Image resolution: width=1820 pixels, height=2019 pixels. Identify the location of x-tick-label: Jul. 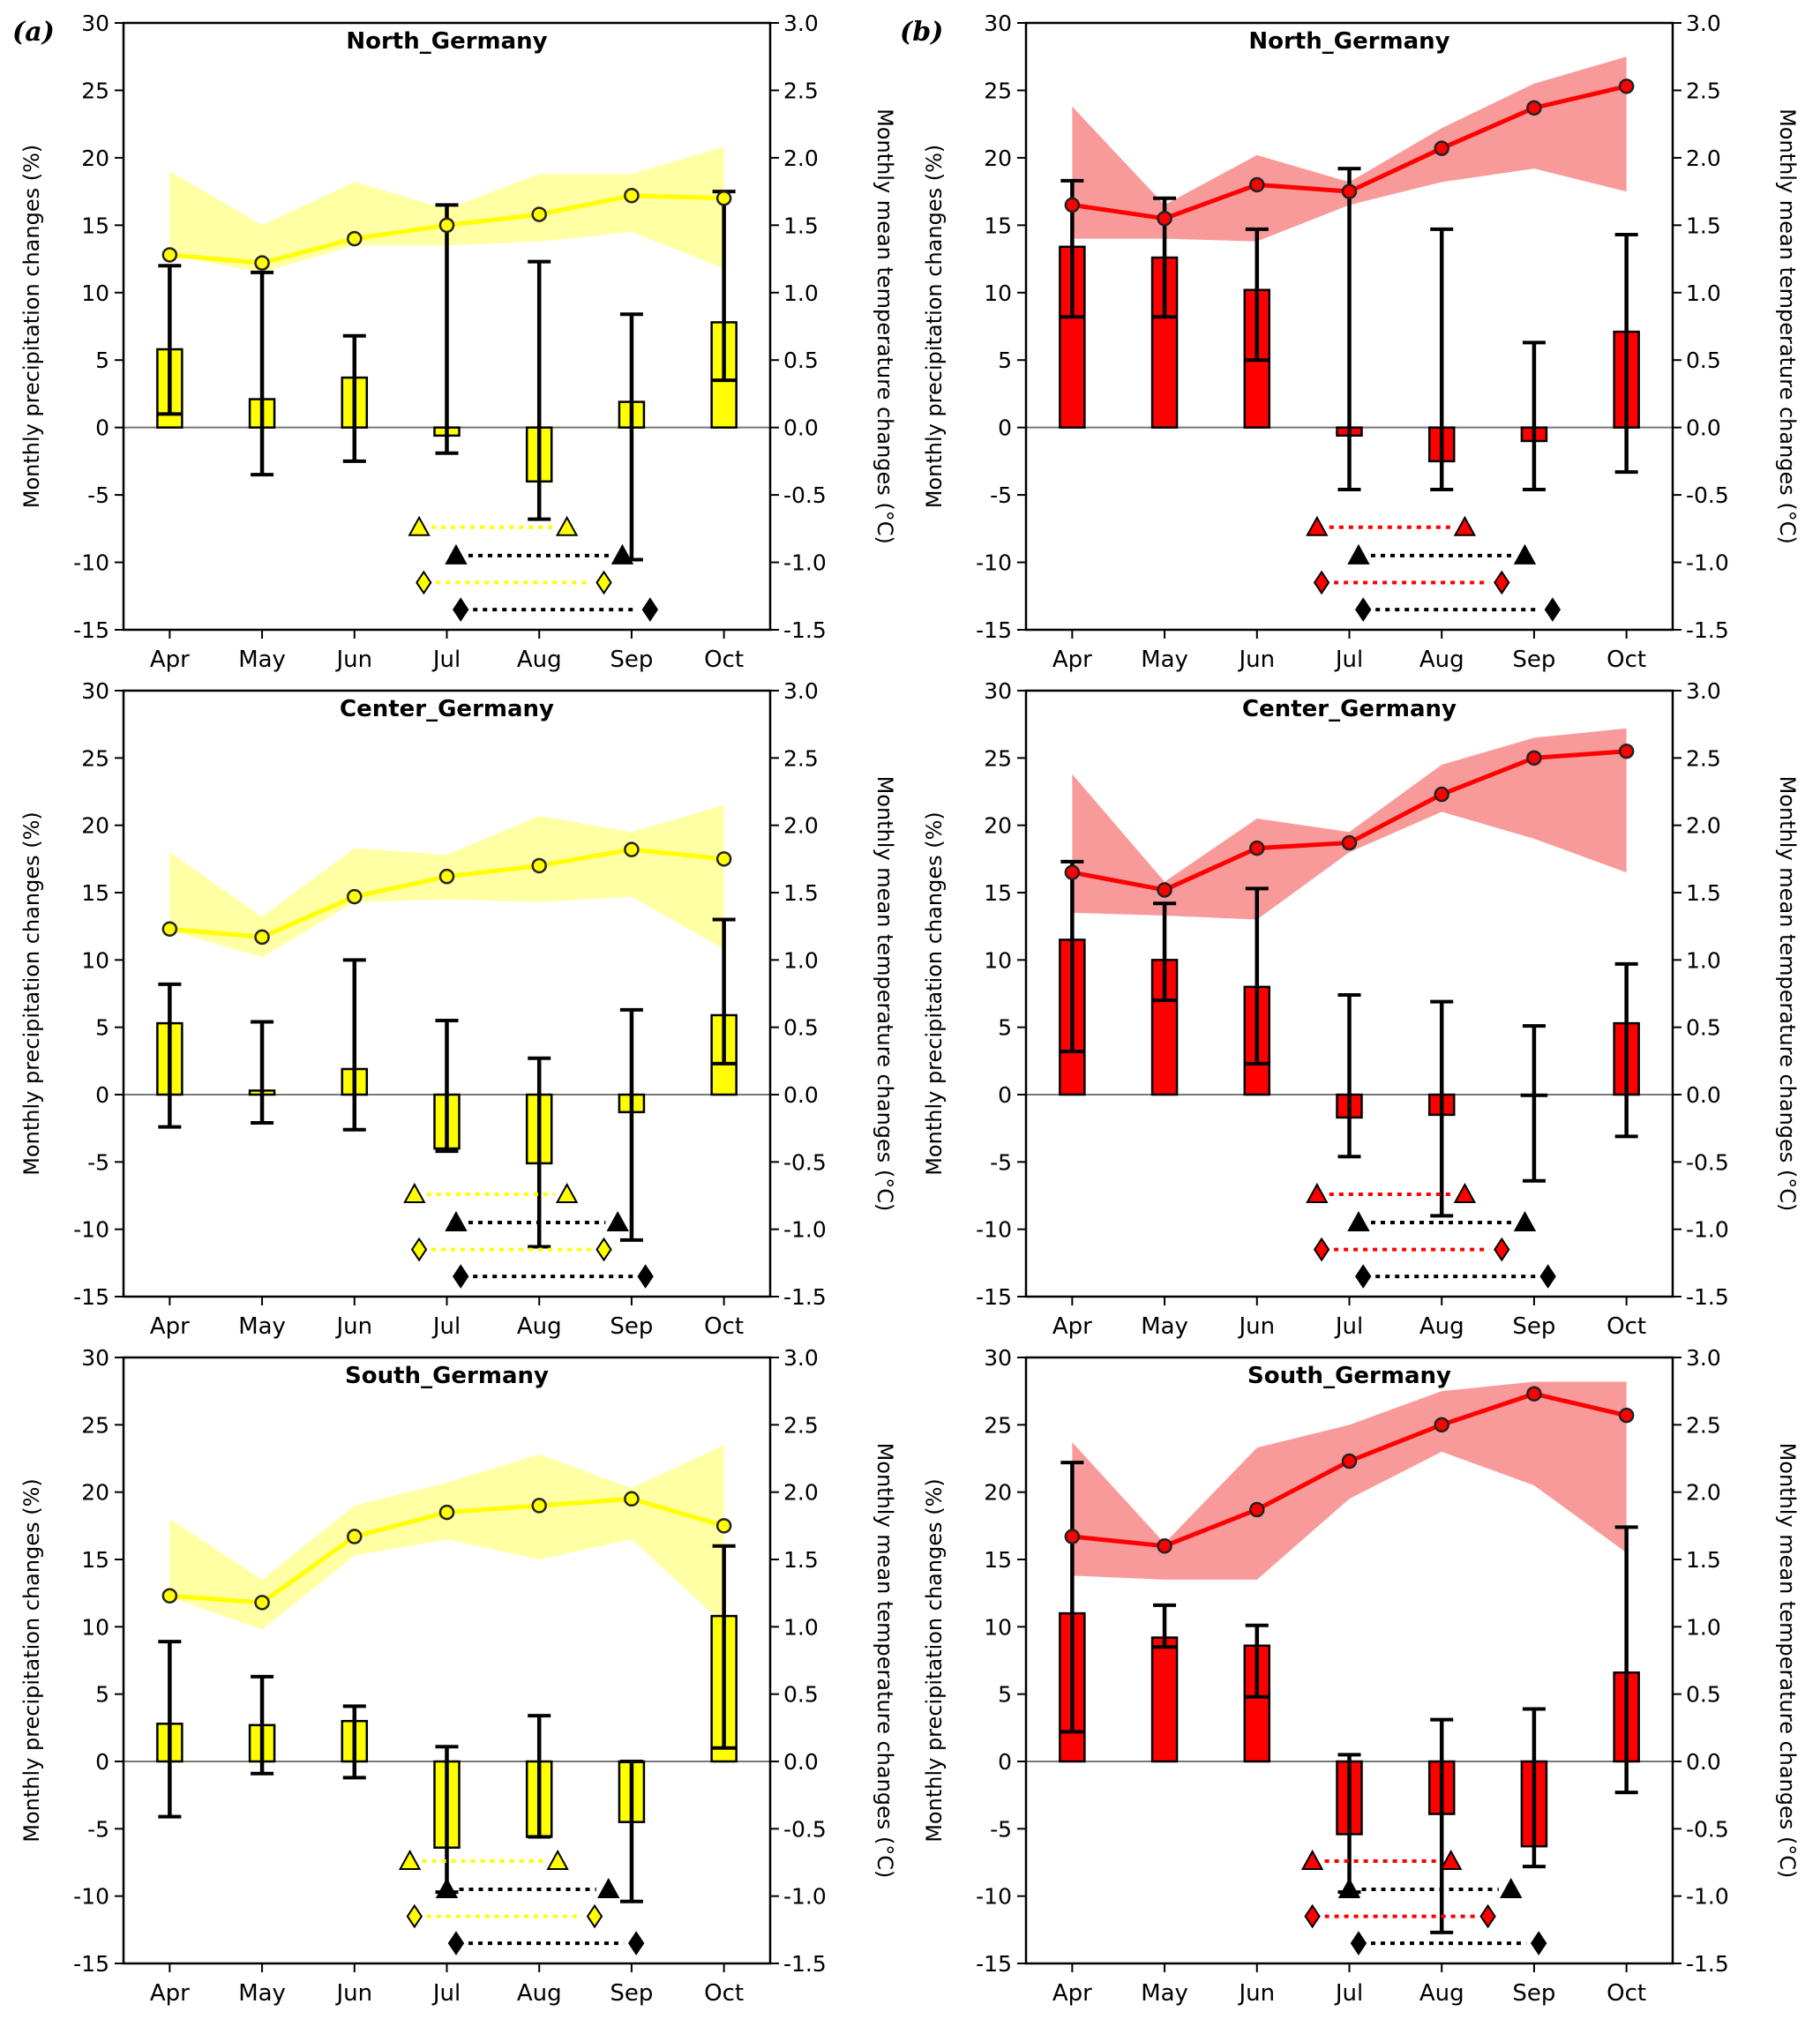
(446, 1993).